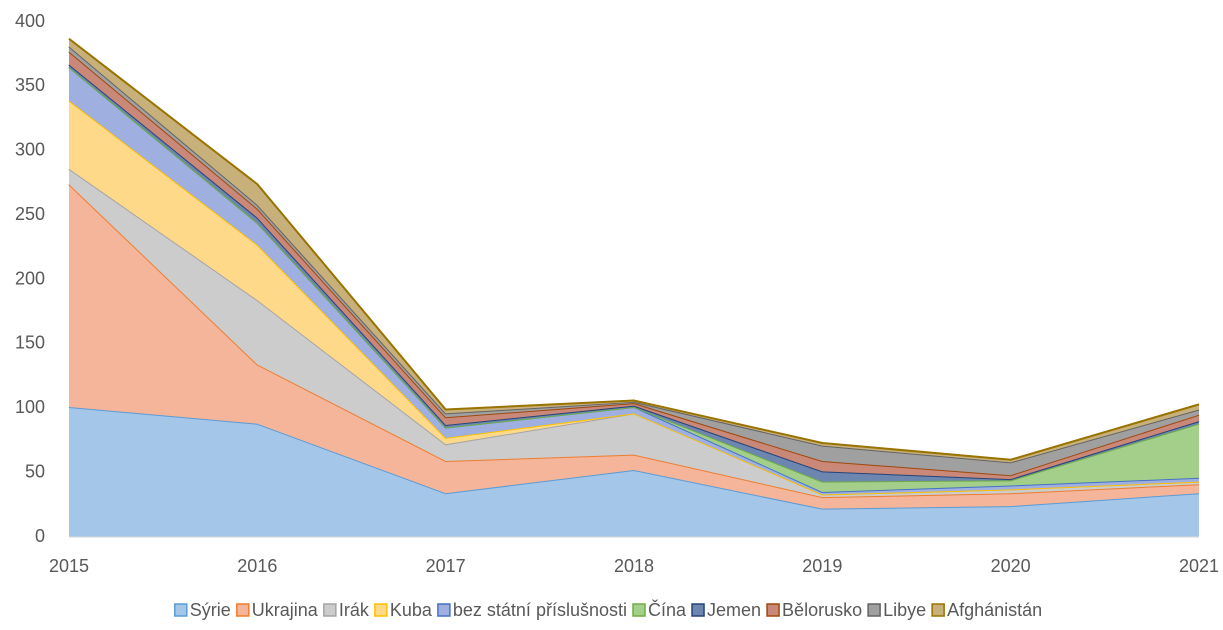 This screenshot has height=630, width=1223. Describe the element at coordinates (257, 566) in the screenshot. I see `x-tick-label: 2016` at that location.